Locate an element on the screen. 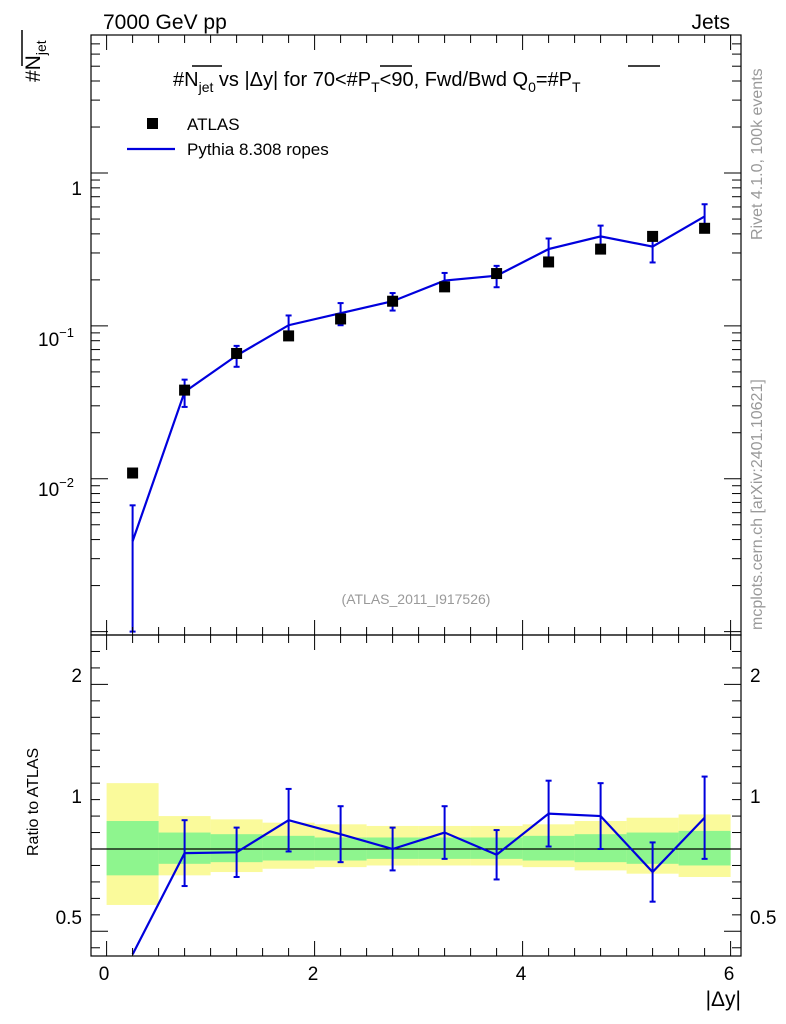 The height and width of the screenshot is (1024, 786). main-ytick-1: 1 is located at coordinates (76, 189).